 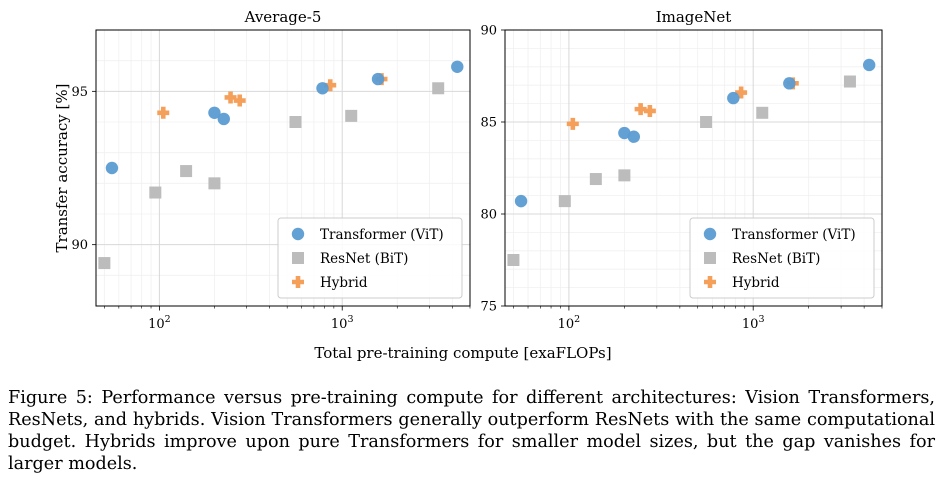 What do you see at coordinates (488, 307) in the screenshot?
I see `y-tick-label: 75` at bounding box center [488, 307].